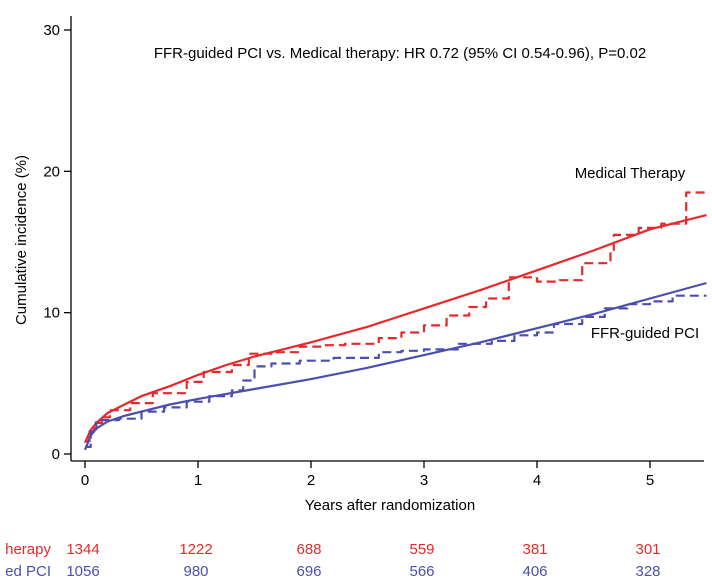 This screenshot has width=712, height=581. I want to click on at-risk-value-ffr: 406, so click(534, 571).